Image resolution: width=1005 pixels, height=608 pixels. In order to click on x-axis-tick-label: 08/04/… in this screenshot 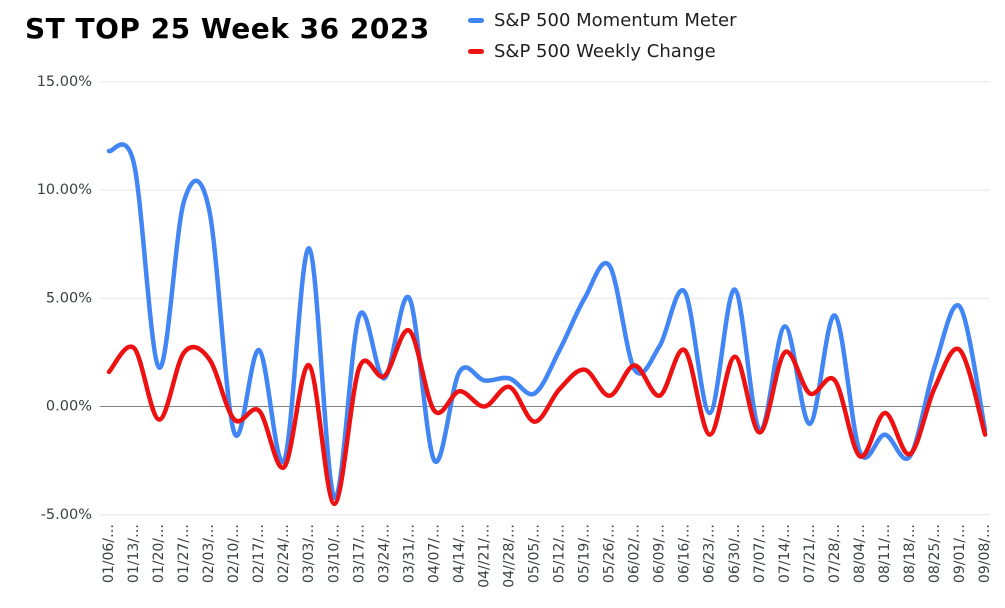, I will do `click(860, 553)`.